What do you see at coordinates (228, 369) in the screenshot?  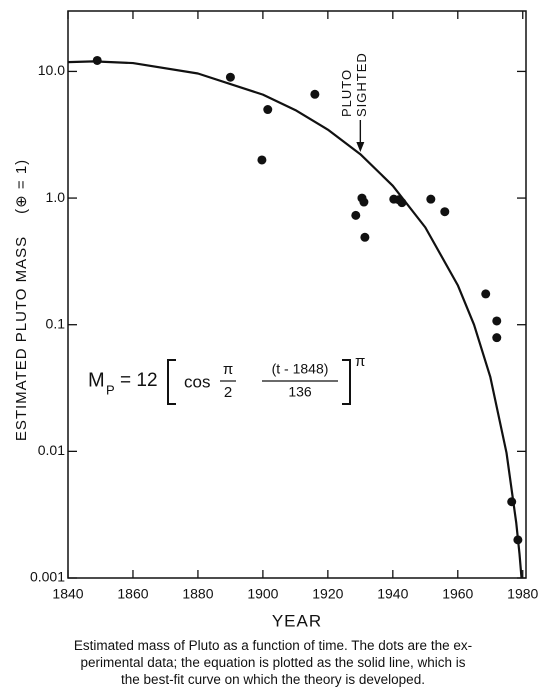 I see `equation-frac1-num: π` at bounding box center [228, 369].